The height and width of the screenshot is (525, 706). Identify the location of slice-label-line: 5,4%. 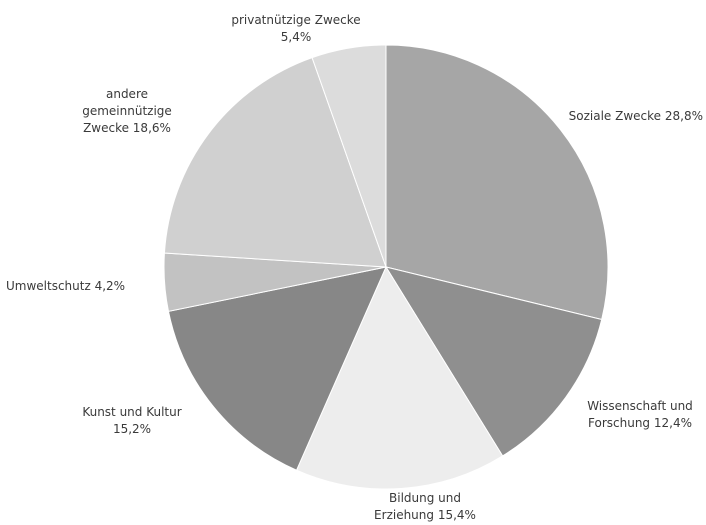
(296, 37).